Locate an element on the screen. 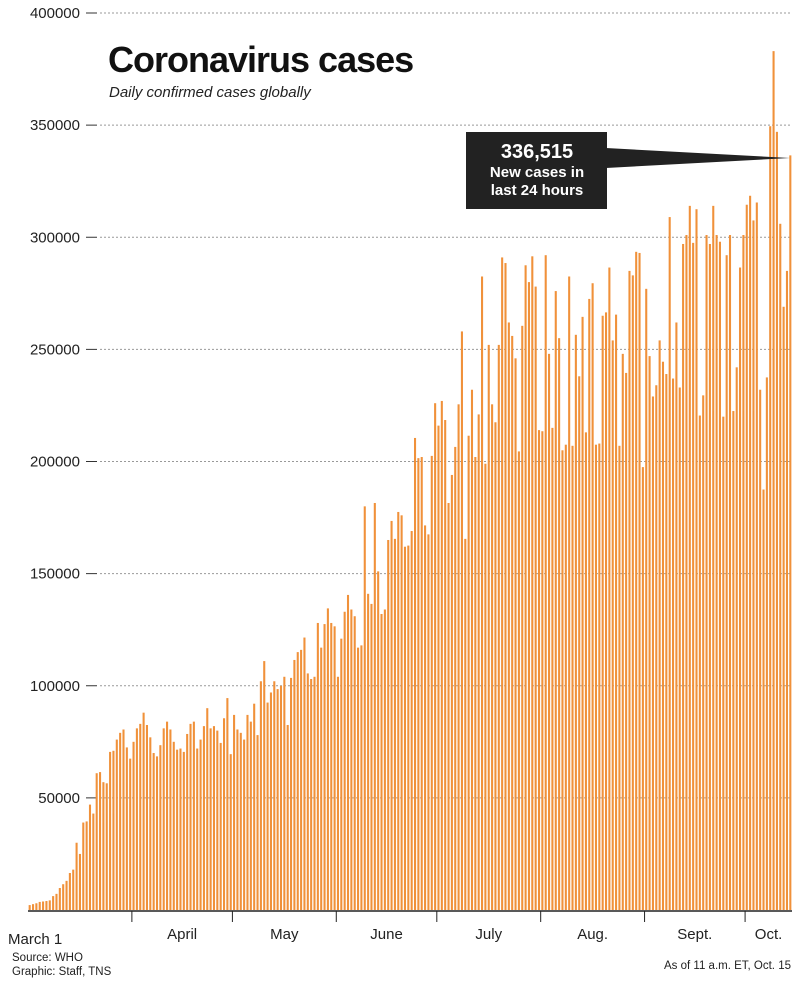 The height and width of the screenshot is (981, 800). y-tick-label-0: 50000 is located at coordinates (59, 798).